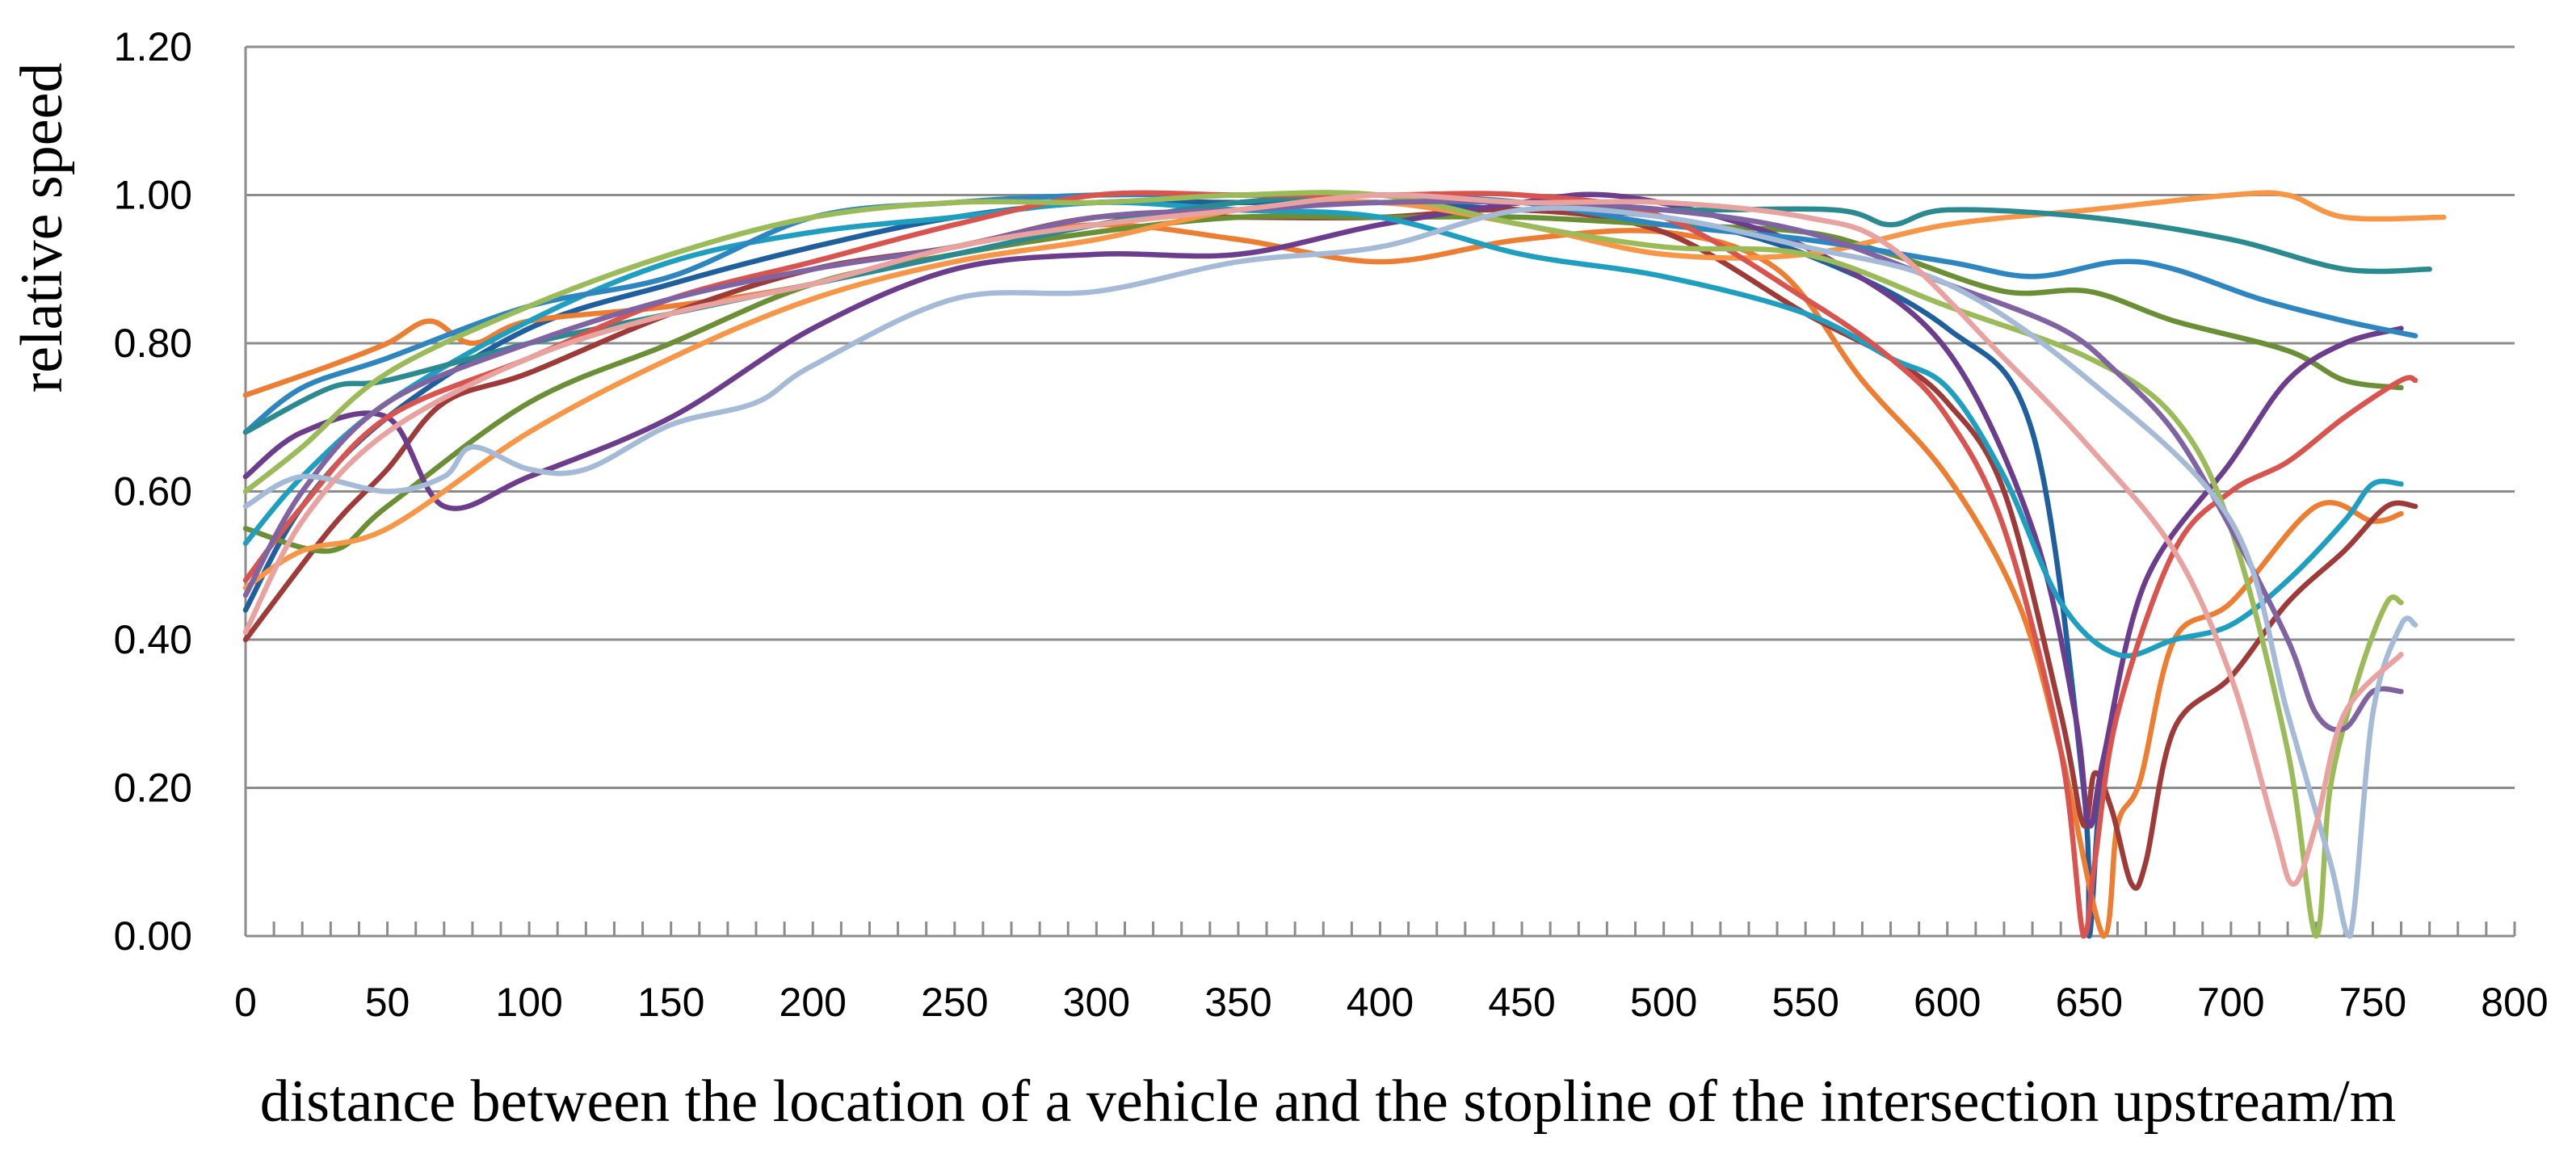 The height and width of the screenshot is (1163, 2576). Describe the element at coordinates (2230, 1002) in the screenshot. I see `x-tick-label: 700` at that location.